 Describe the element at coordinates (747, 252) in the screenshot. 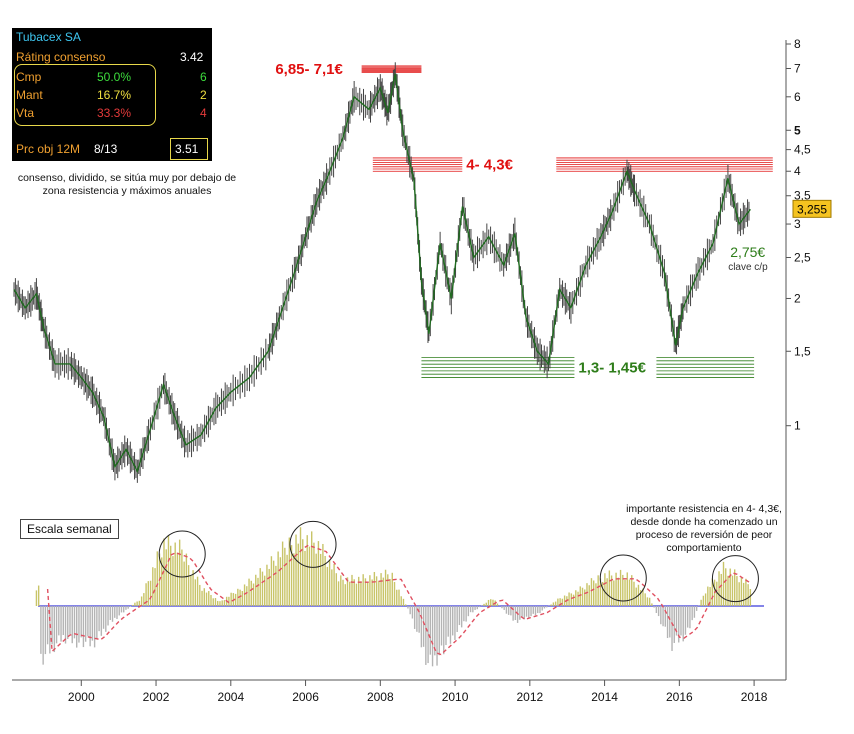

I see `support-label: 2,75€` at that location.